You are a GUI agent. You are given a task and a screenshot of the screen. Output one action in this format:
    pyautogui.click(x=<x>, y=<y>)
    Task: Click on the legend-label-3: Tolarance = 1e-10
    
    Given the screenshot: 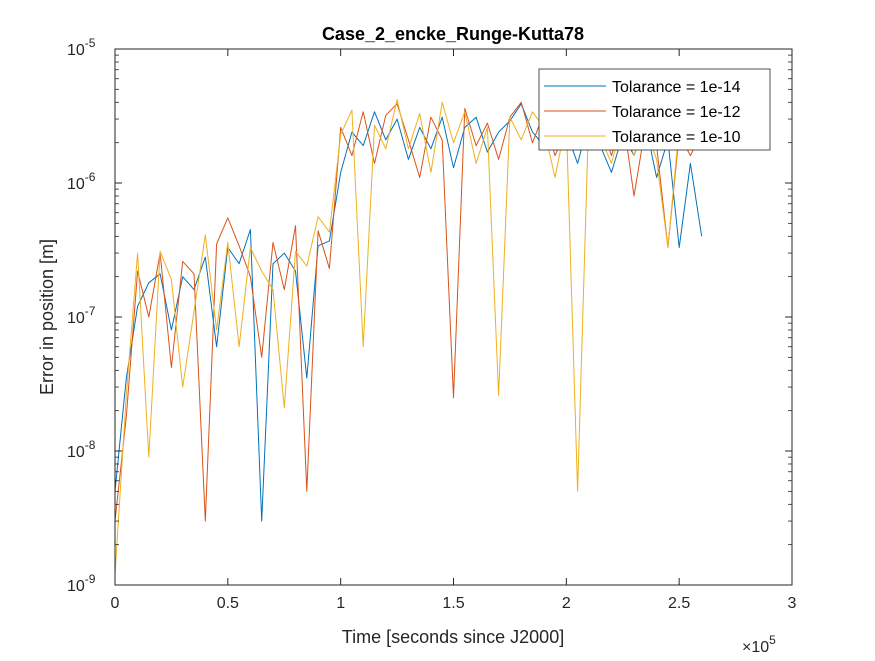 What is the action you would take?
    pyautogui.click(x=676, y=137)
    